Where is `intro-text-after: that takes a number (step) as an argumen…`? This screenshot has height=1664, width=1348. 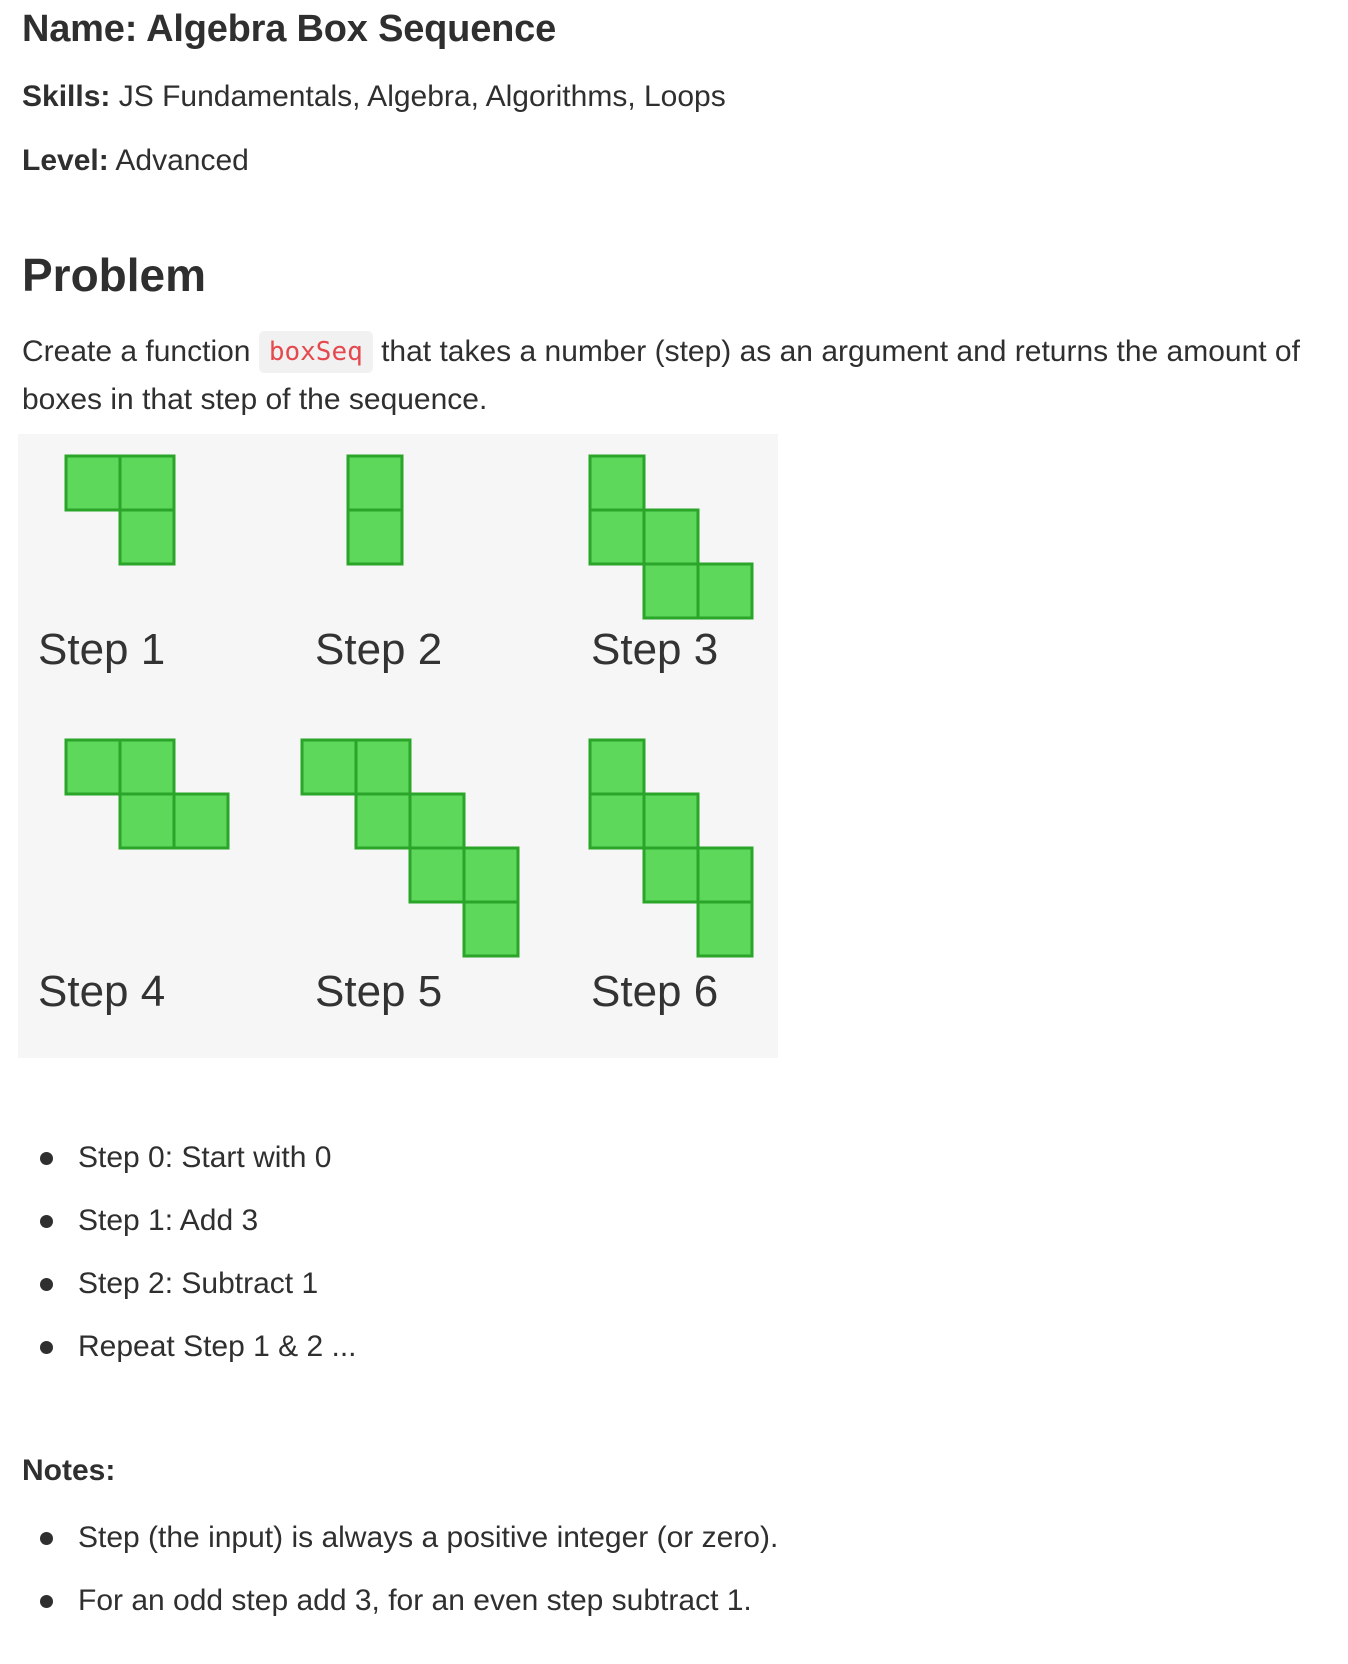
intro-text-after: that takes a number (step) as an argumen… is located at coordinates (661, 375).